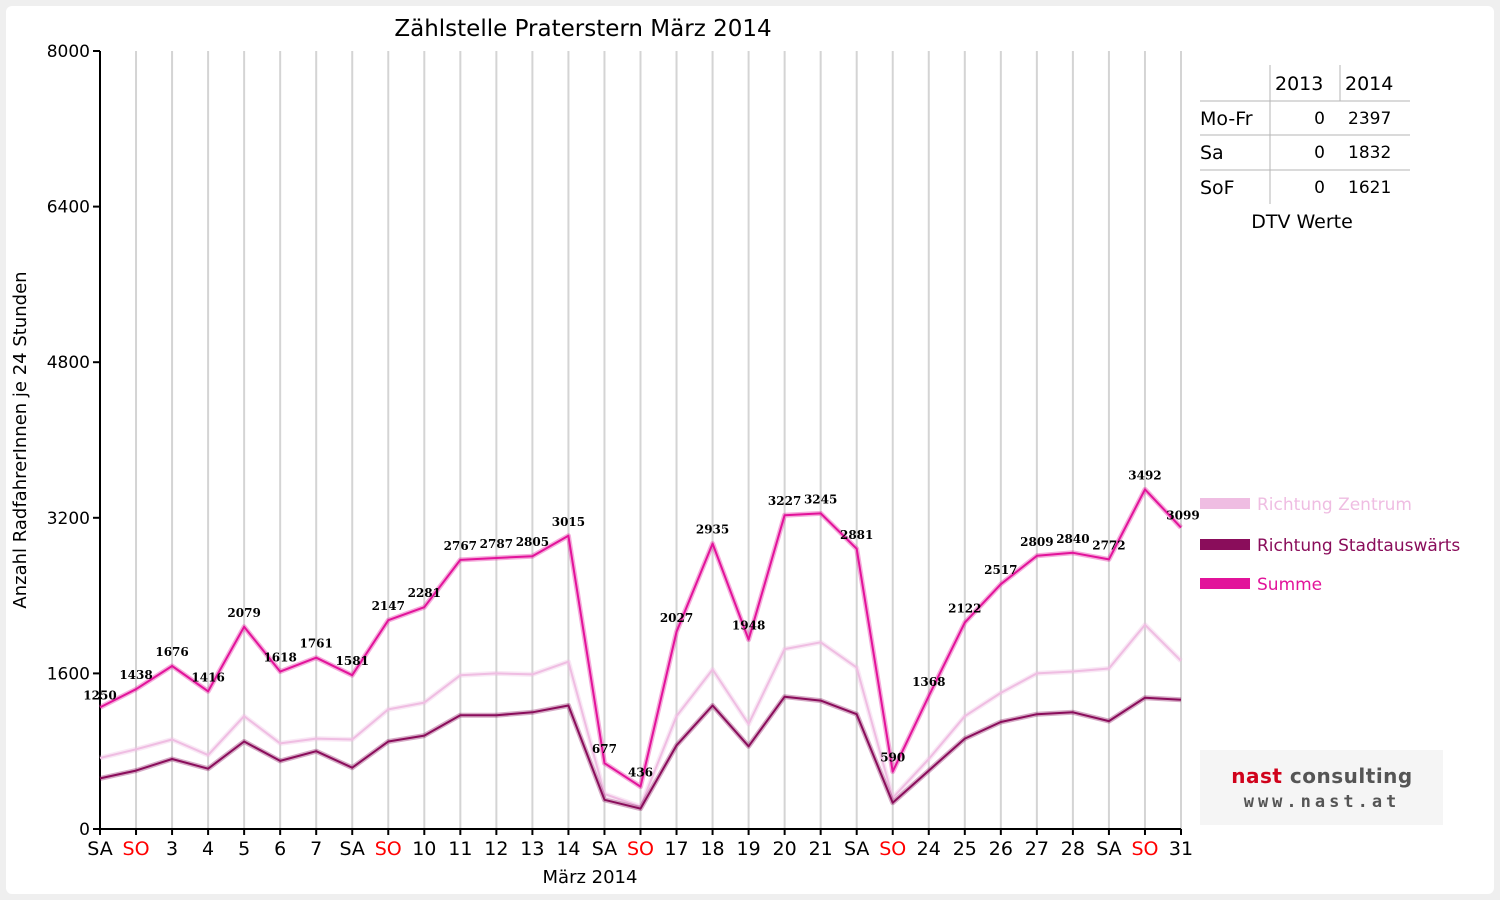 The width and height of the screenshot is (1500, 900). I want to click on data-label: 3227, so click(784, 501).